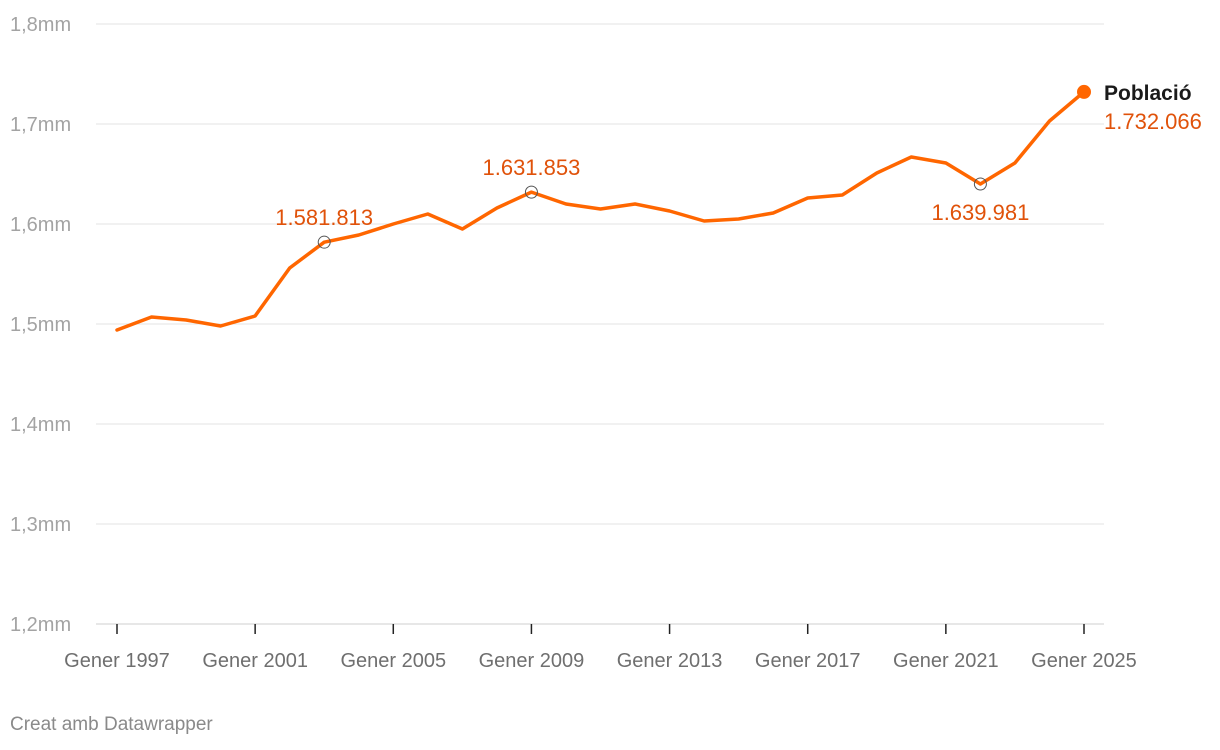 Image resolution: width=1220 pixels, height=750 pixels. I want to click on y-tick-label: 1,4mm, so click(40, 425).